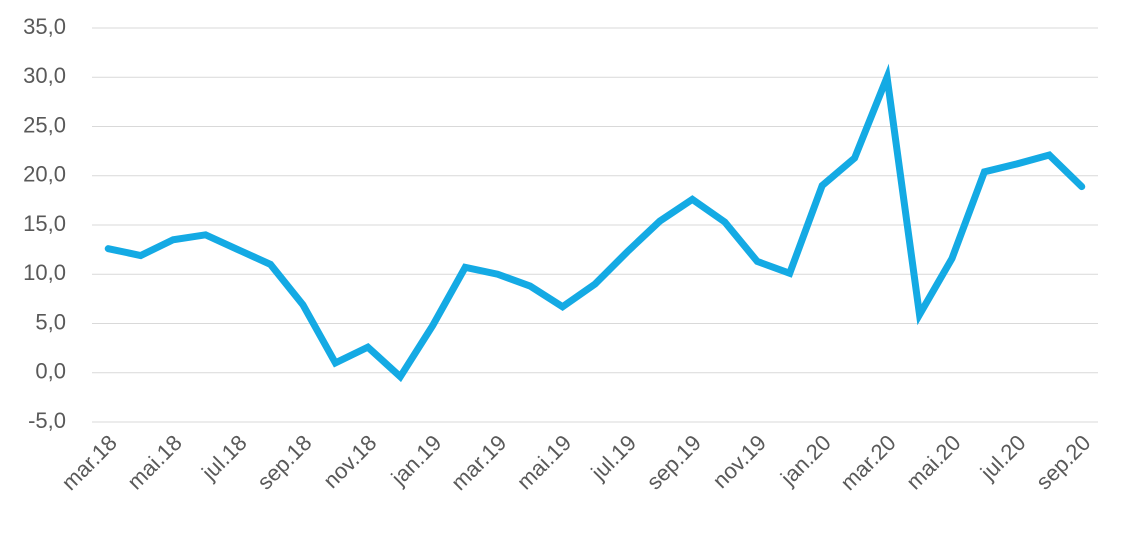  What do you see at coordinates (44, 174) in the screenshot?
I see `y-tick-label: 20,0` at bounding box center [44, 174].